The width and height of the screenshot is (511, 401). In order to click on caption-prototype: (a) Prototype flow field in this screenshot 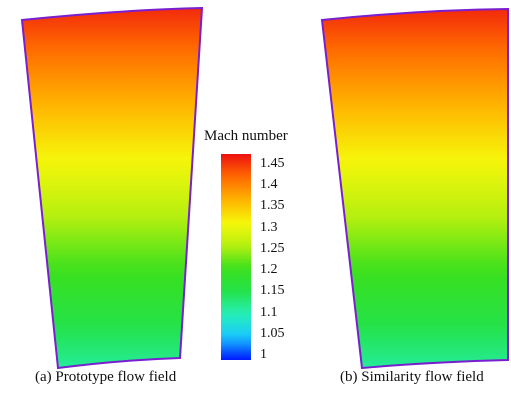, I will do `click(106, 377)`.